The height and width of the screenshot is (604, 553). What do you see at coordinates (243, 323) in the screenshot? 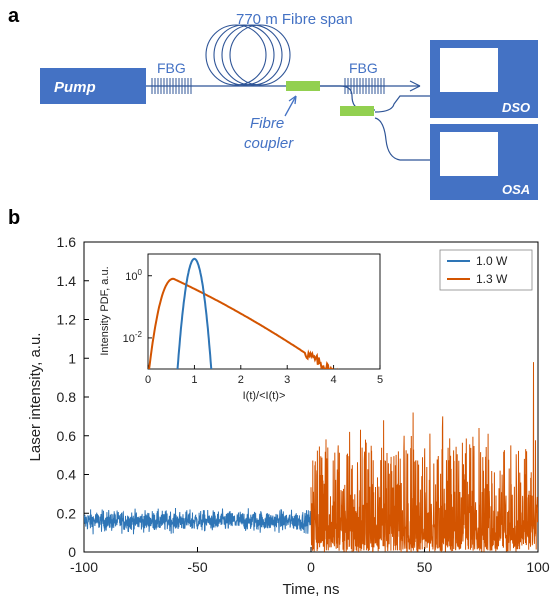
I see `inset-series-1-3w-line` at bounding box center [243, 323].